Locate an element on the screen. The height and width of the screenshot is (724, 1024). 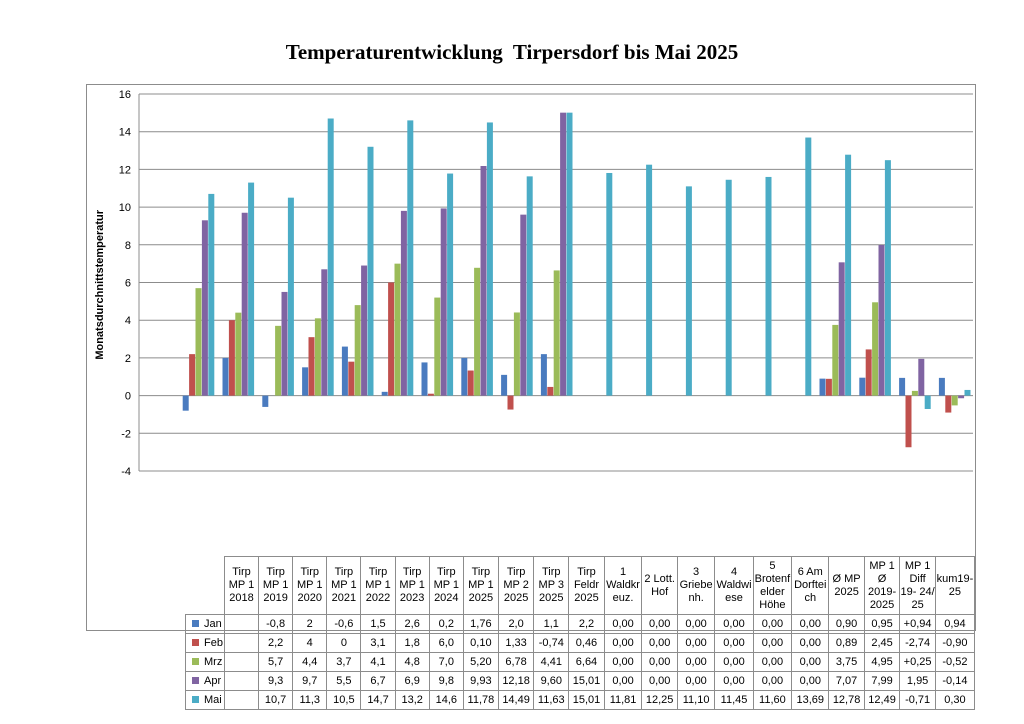
data-label: 7,99 is located at coordinates (882, 681).